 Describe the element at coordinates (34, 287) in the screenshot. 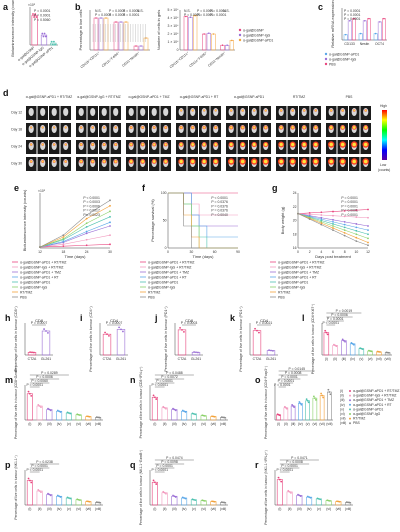

I see `legend-entry: α-gal@GSNP-IgG` at that location.